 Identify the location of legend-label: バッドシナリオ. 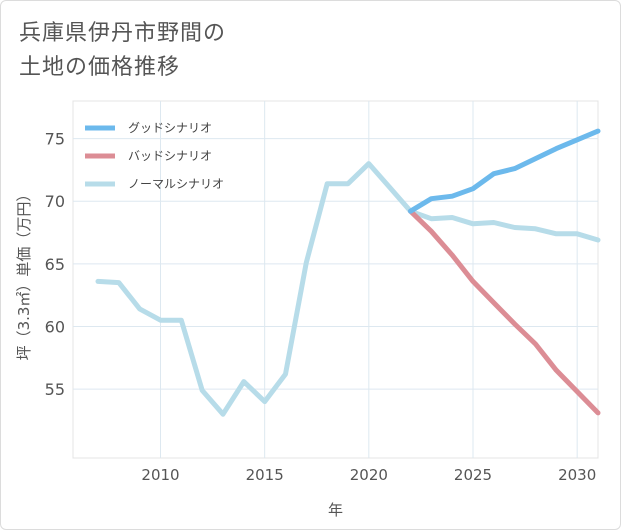
(170, 156).